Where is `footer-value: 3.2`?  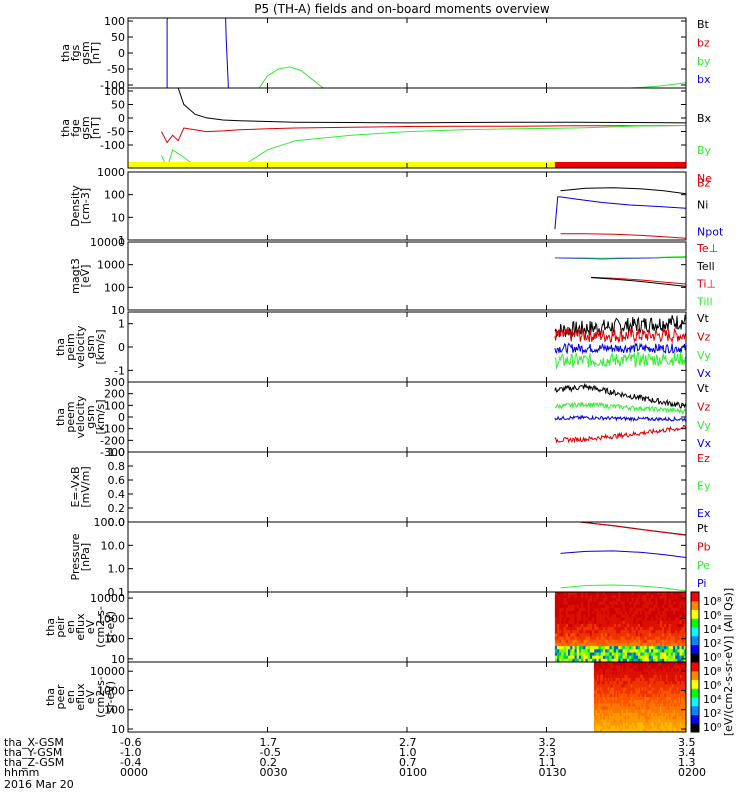
footer-value: 3.2 is located at coordinates (548, 742).